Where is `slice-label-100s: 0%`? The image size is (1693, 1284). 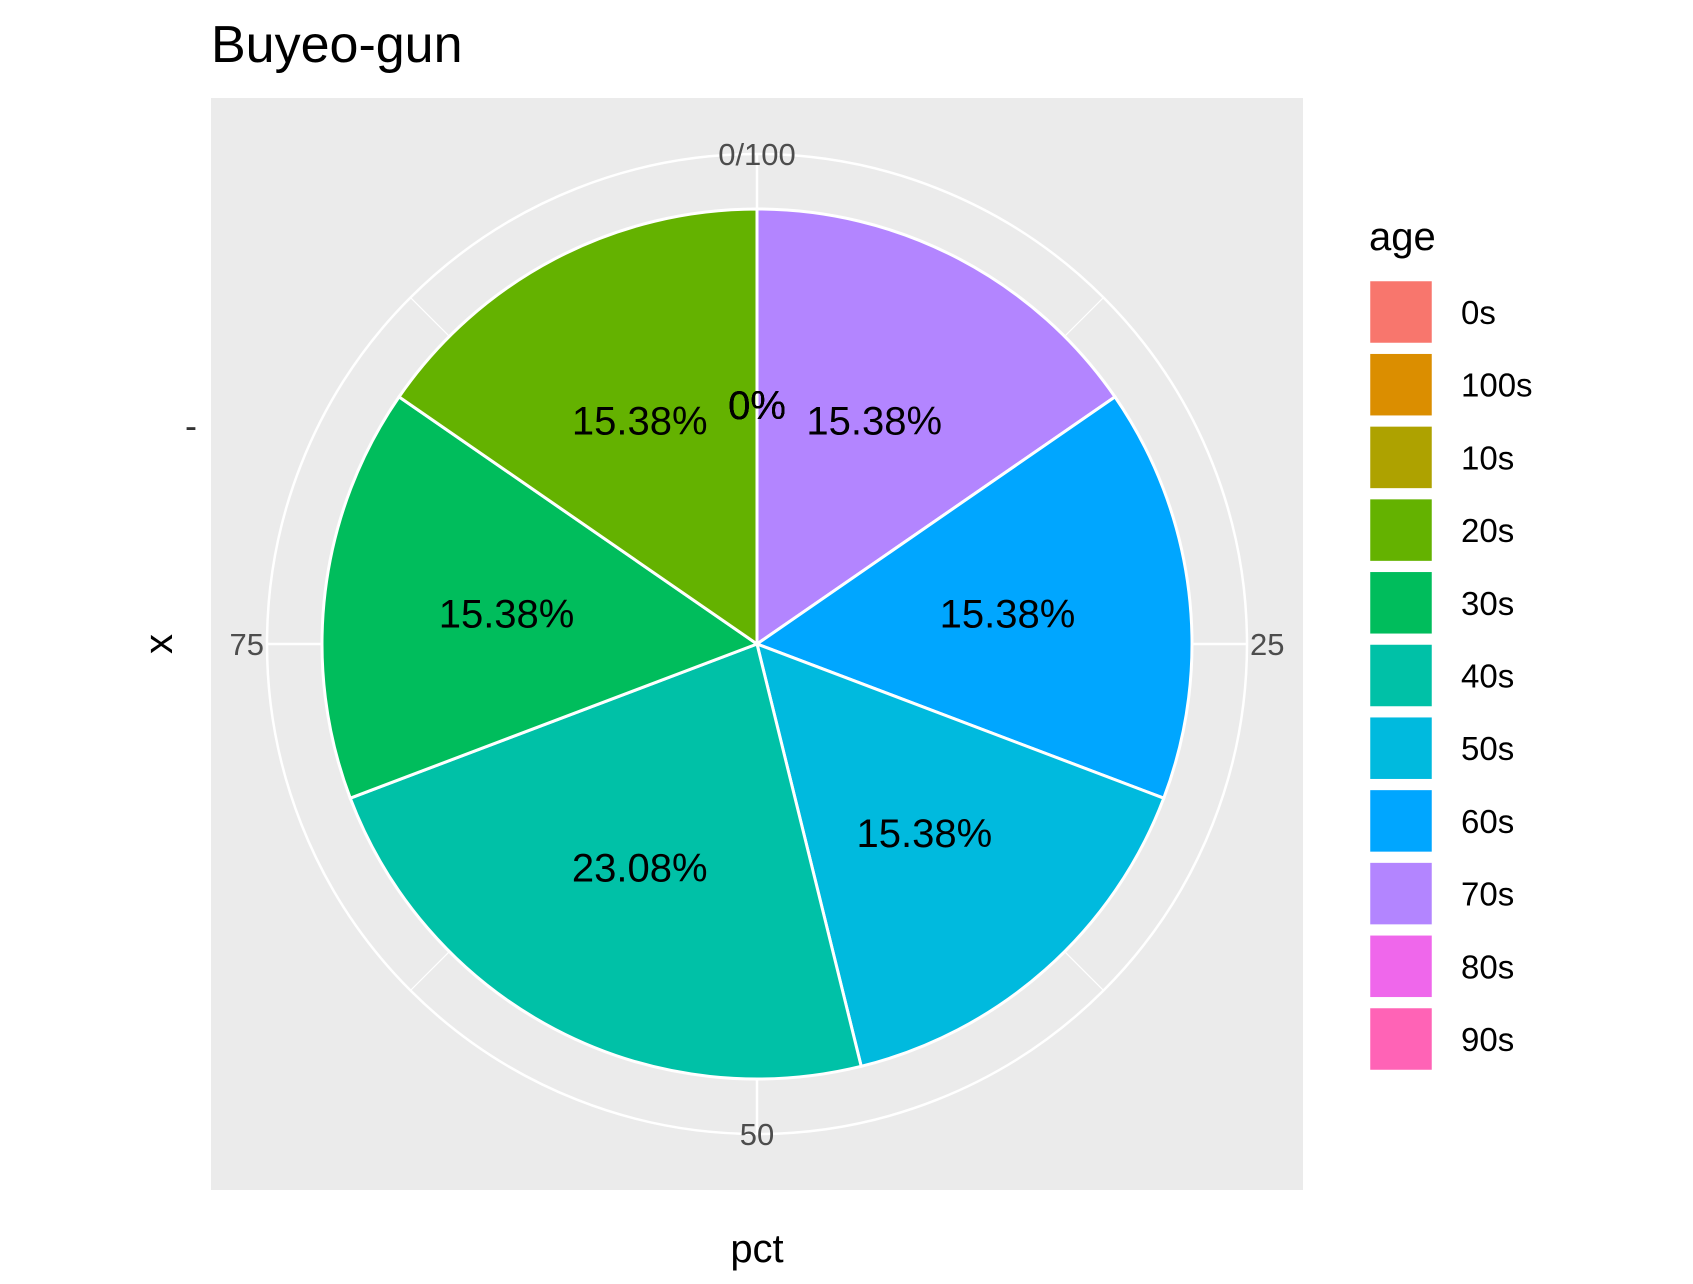
slice-label-100s: 0% is located at coordinates (757, 406).